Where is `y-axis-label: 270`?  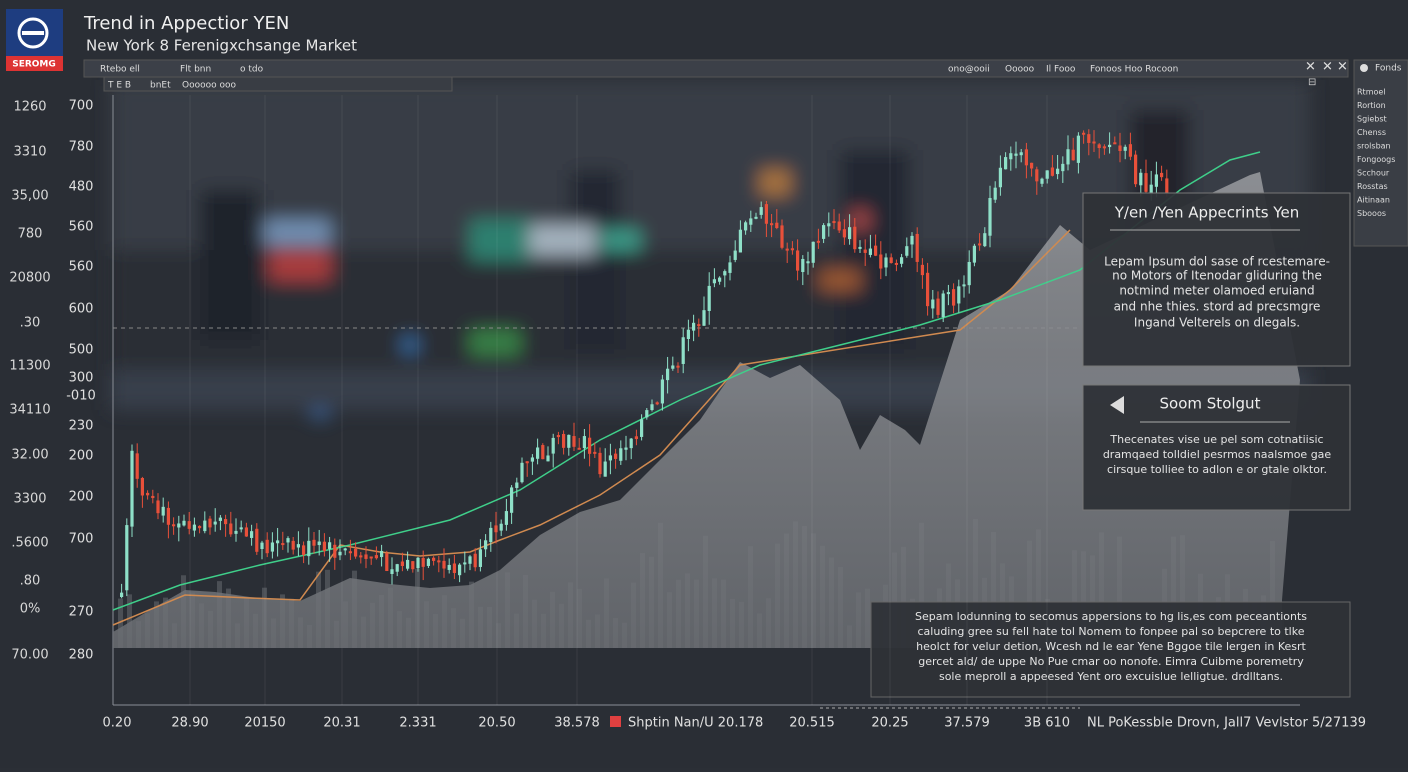 y-axis-label: 270 is located at coordinates (81, 612).